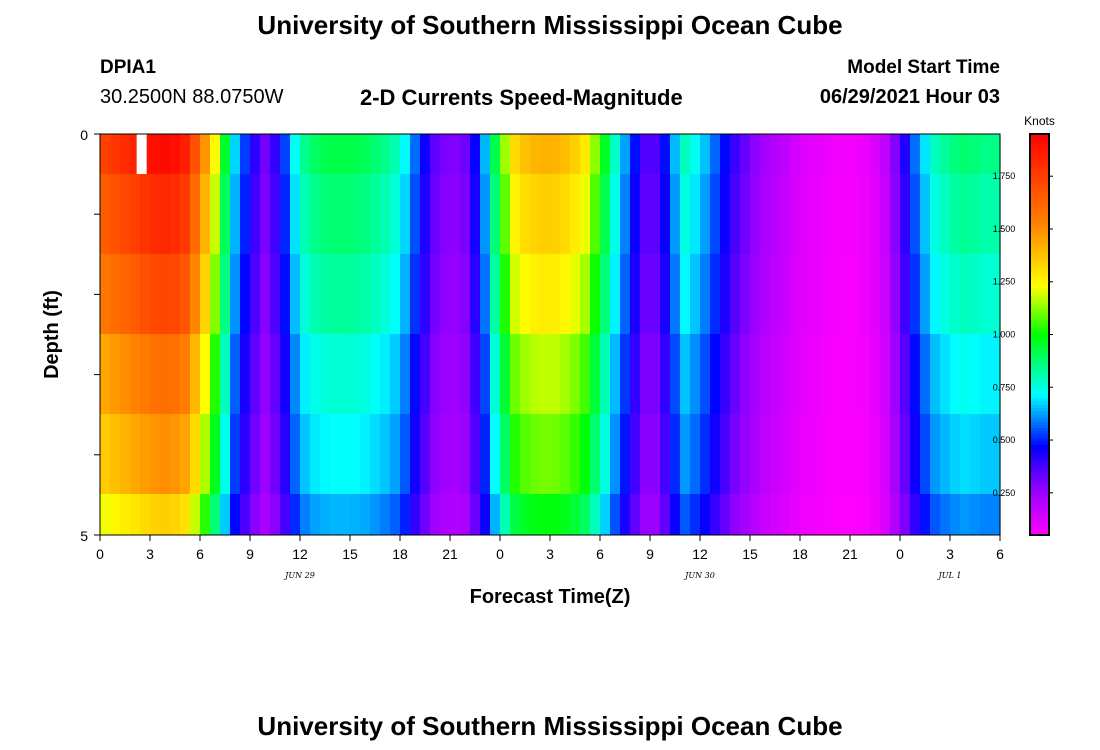 The width and height of the screenshot is (1100, 750). Describe the element at coordinates (550, 554) in the screenshot. I see `x-tick-label: 3` at that location.